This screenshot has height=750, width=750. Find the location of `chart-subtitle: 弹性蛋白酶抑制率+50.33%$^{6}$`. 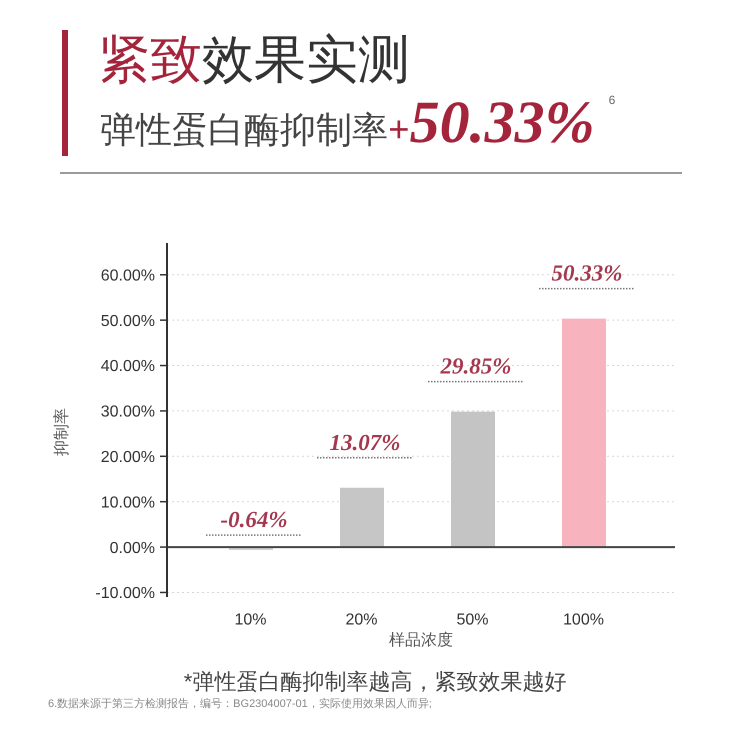

chart-subtitle: 弹性蛋白酶抑制率+50.33%$^{6}$ is located at coordinates (358, 122).